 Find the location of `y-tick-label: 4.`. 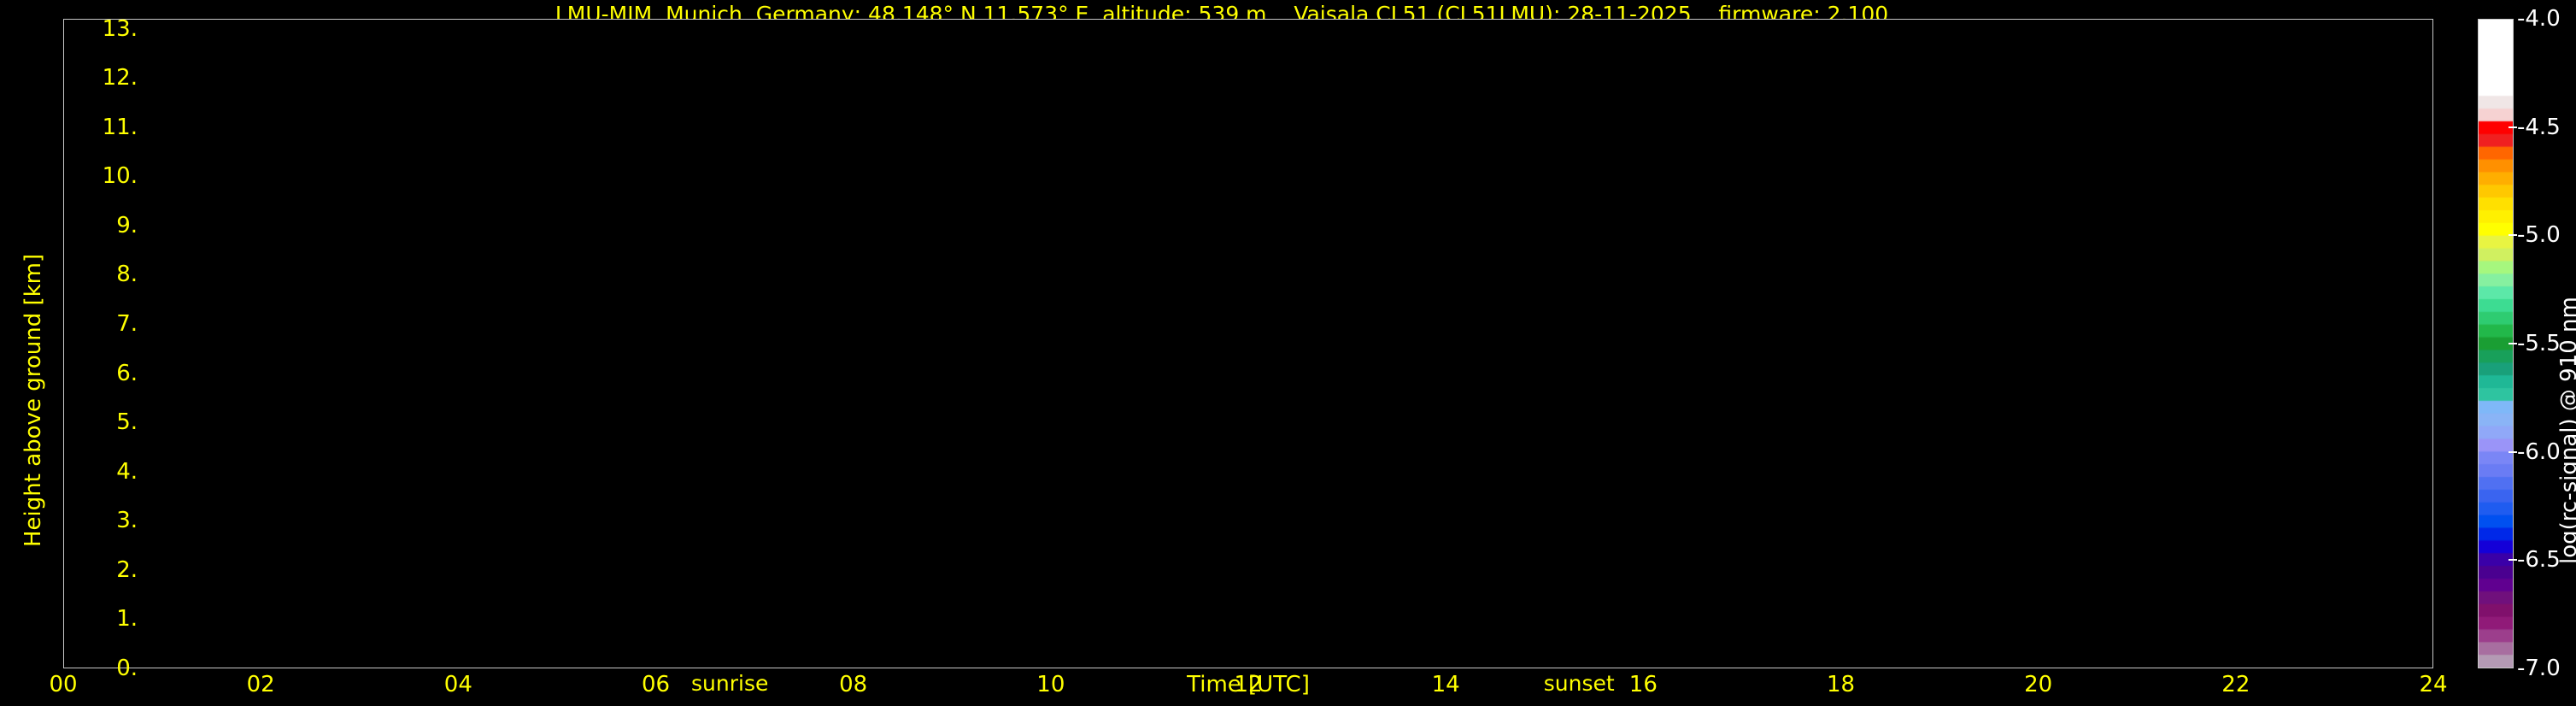

y-tick-label: 4. is located at coordinates (127, 471).